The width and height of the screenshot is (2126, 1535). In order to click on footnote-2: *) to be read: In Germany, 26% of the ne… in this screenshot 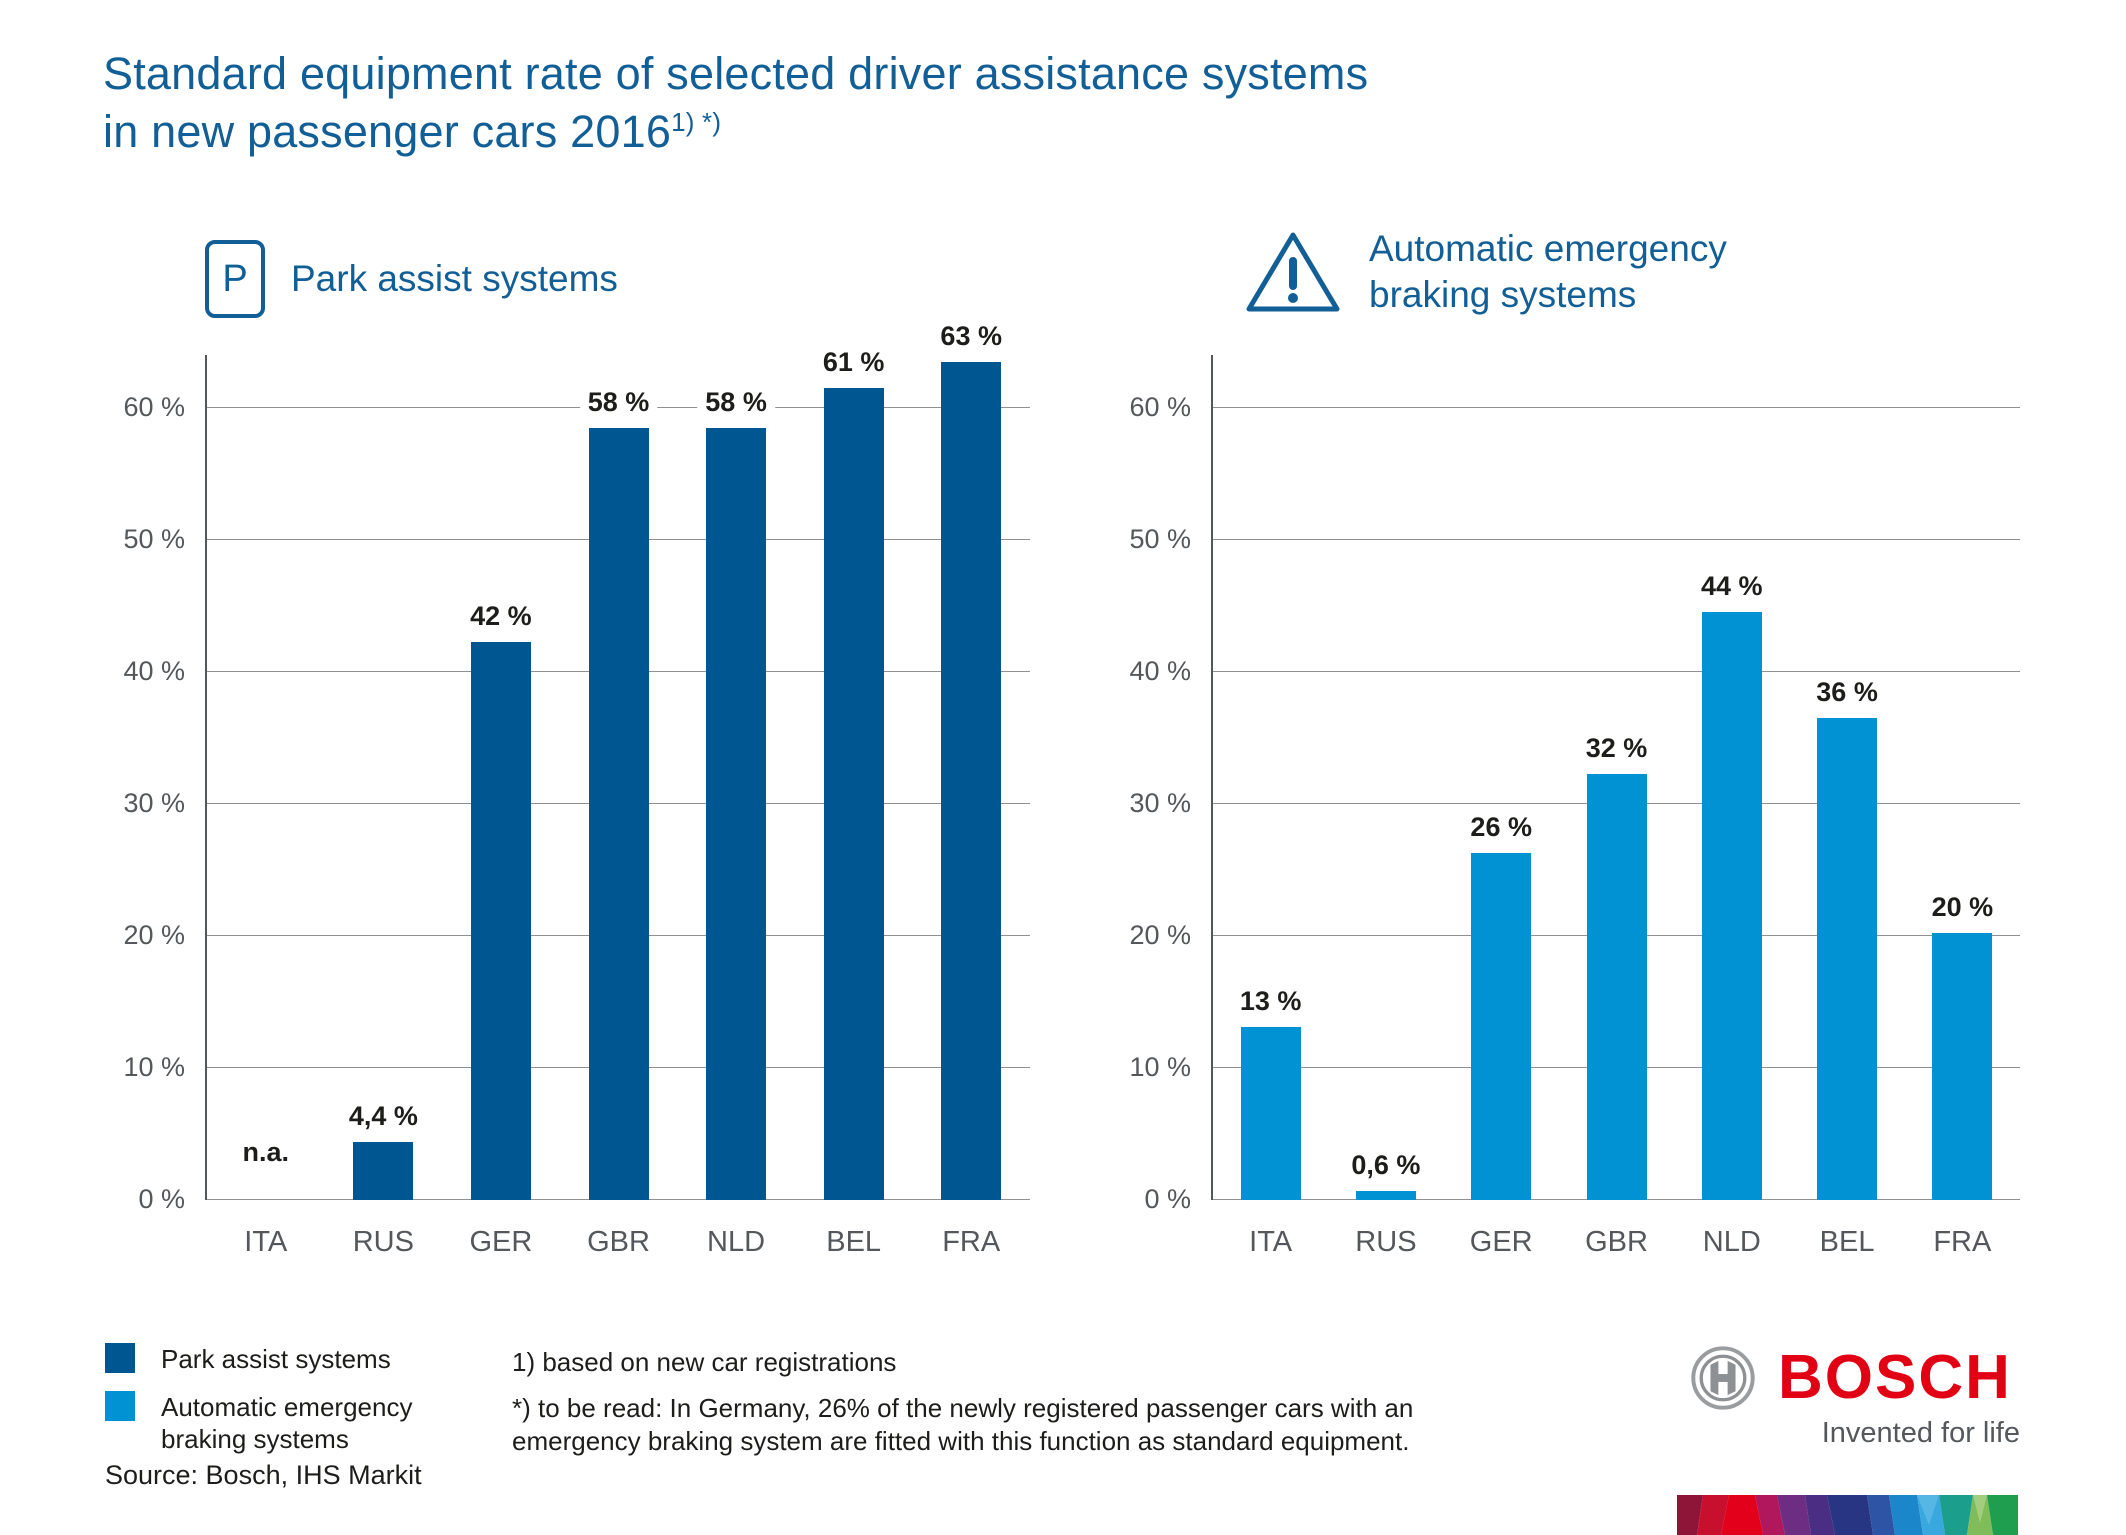, I will do `click(963, 1424)`.